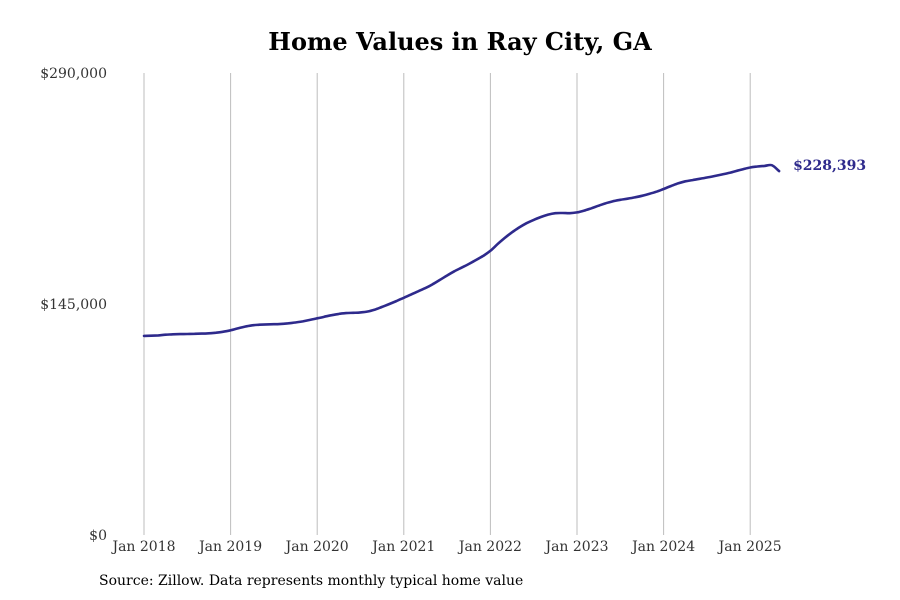  What do you see at coordinates (316, 547) in the screenshot?
I see `x-tick-label: Jan 2020` at bounding box center [316, 547].